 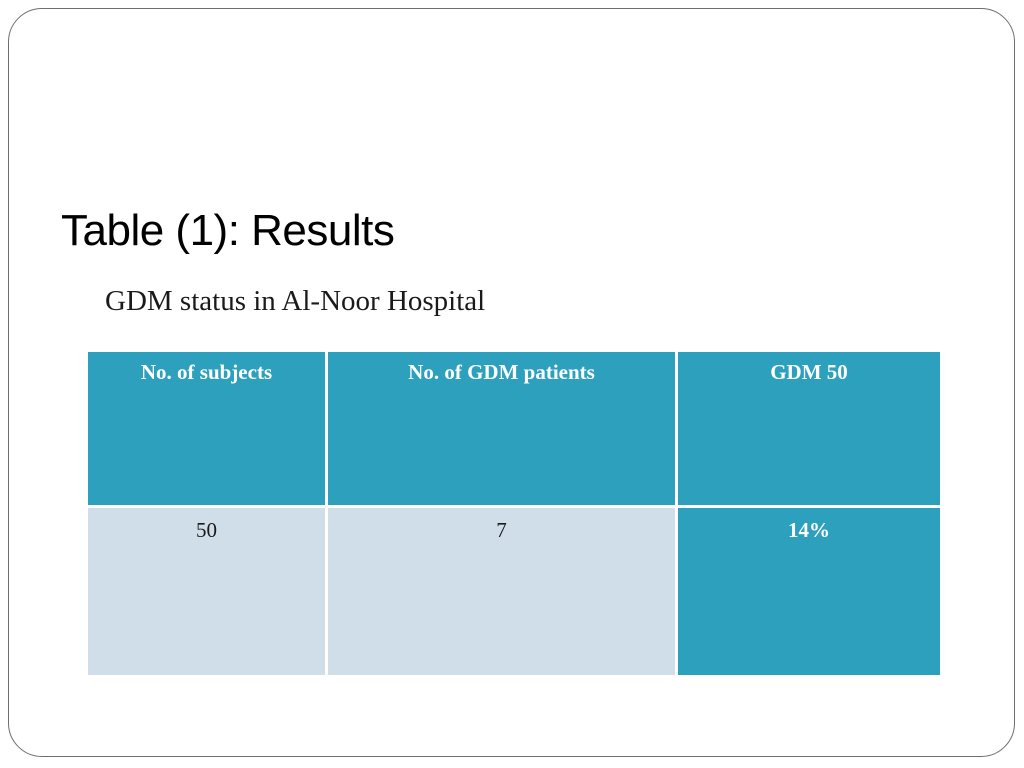 I want to click on cell-gdm-patients-value: 7, so click(x=501, y=591).